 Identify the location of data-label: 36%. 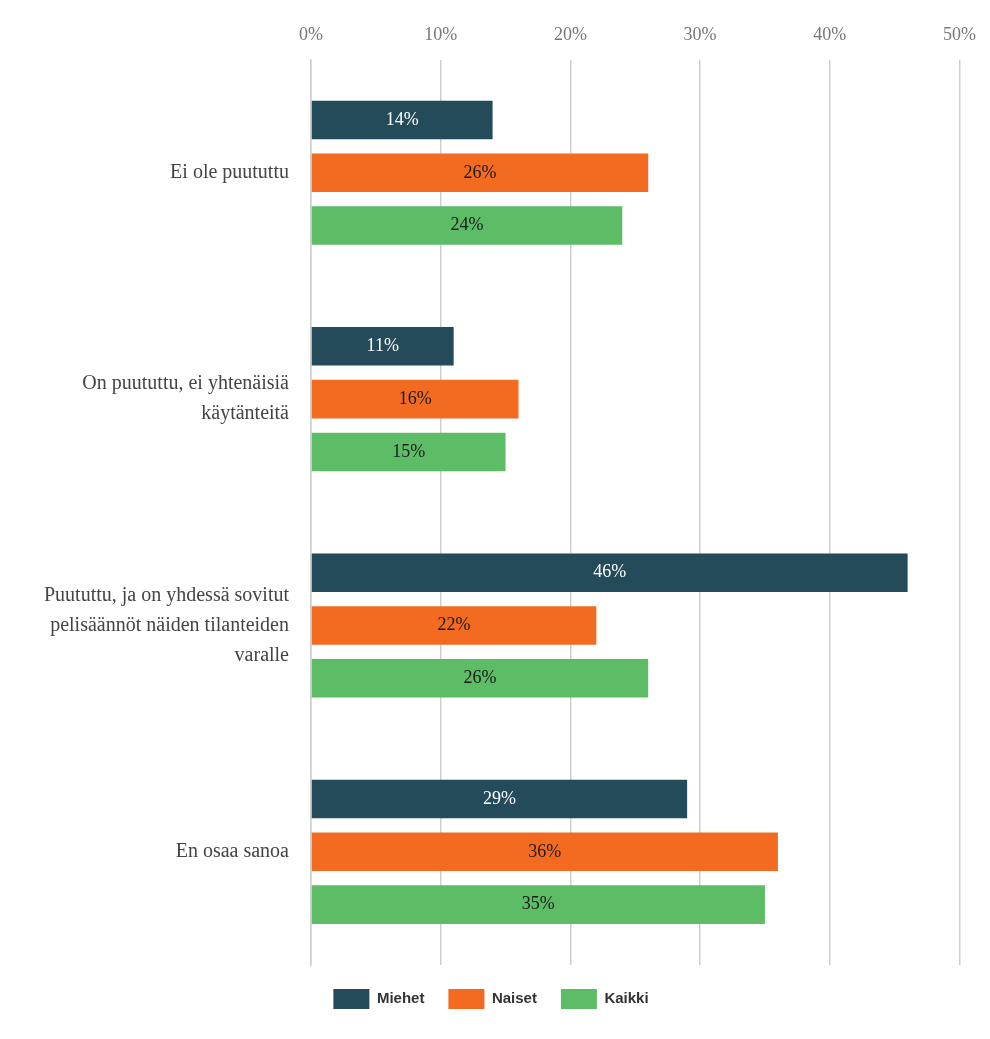
(545, 850).